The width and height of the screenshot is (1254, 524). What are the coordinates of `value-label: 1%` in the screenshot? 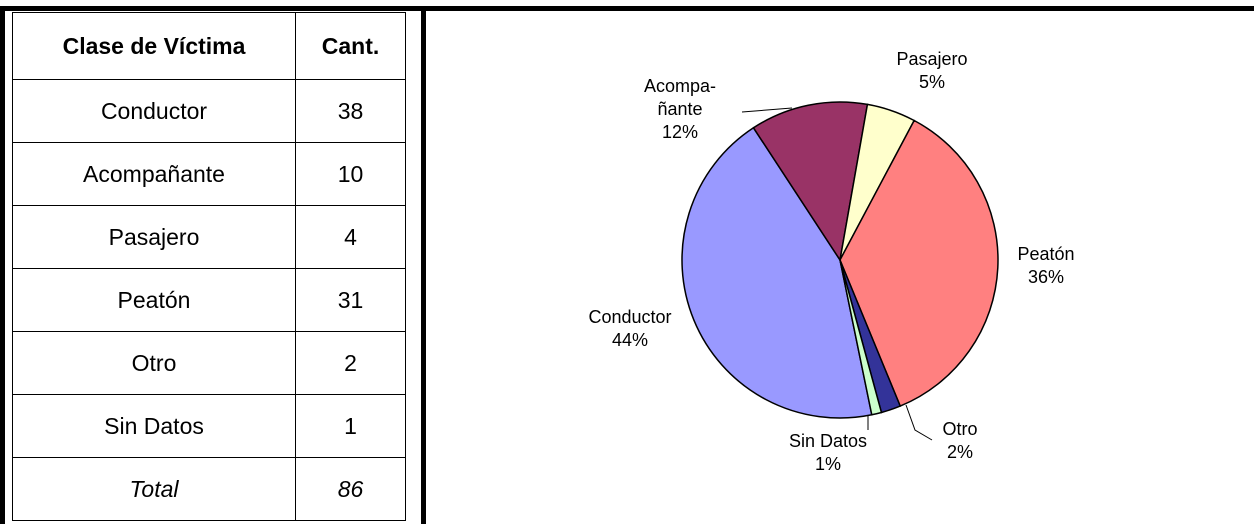 It's located at (828, 464).